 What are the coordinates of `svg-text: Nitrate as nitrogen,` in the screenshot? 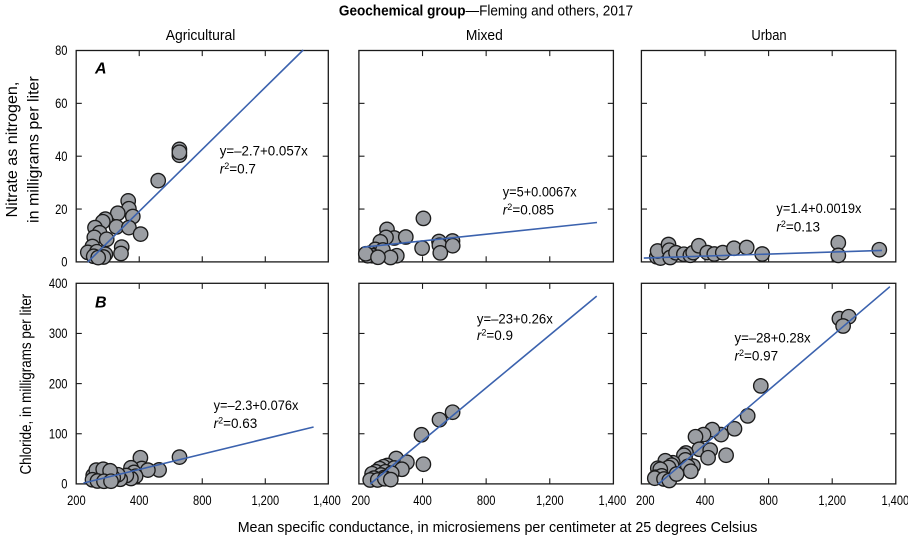 It's located at (12, 150).